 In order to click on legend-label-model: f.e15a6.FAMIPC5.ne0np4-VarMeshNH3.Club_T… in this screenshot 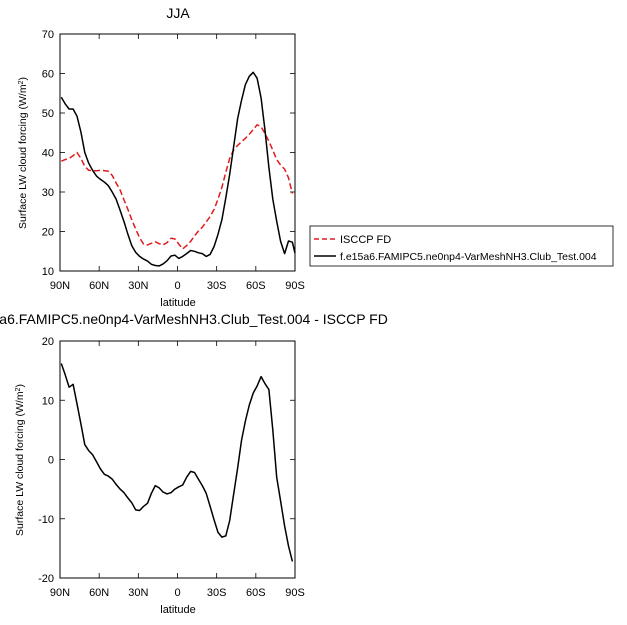, I will do `click(468, 257)`.